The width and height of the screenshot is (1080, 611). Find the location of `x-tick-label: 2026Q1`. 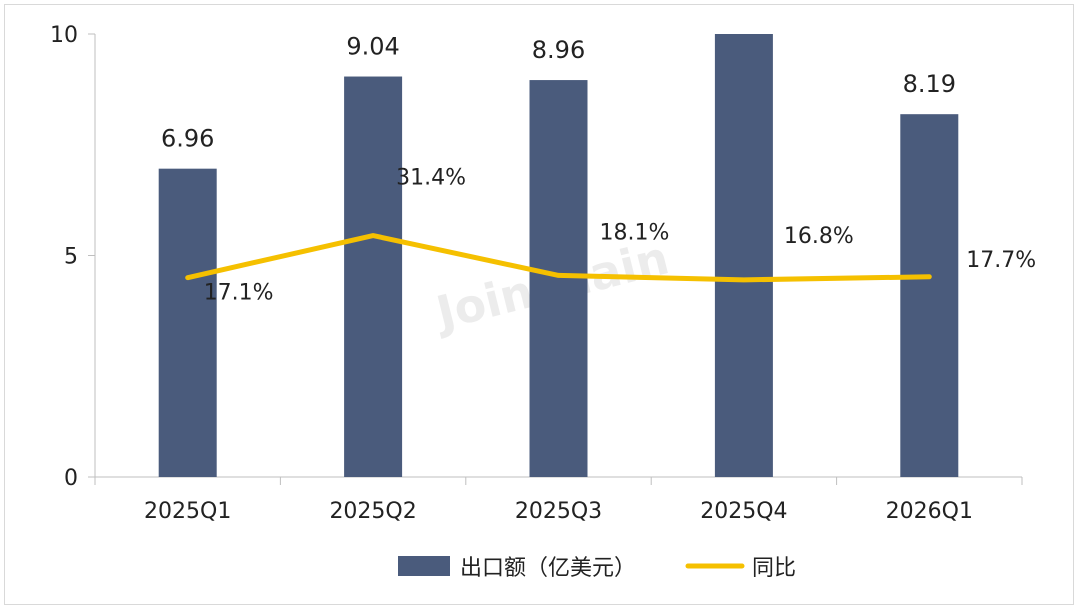

x-tick-label: 2026Q1 is located at coordinates (929, 511).